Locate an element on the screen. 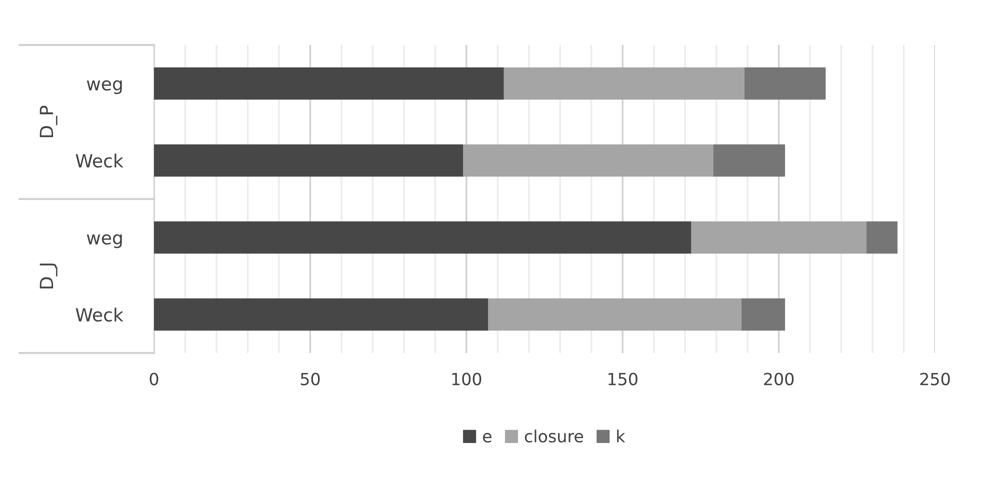 This screenshot has width=982, height=486. text: D_P is located at coordinates (49, 122).